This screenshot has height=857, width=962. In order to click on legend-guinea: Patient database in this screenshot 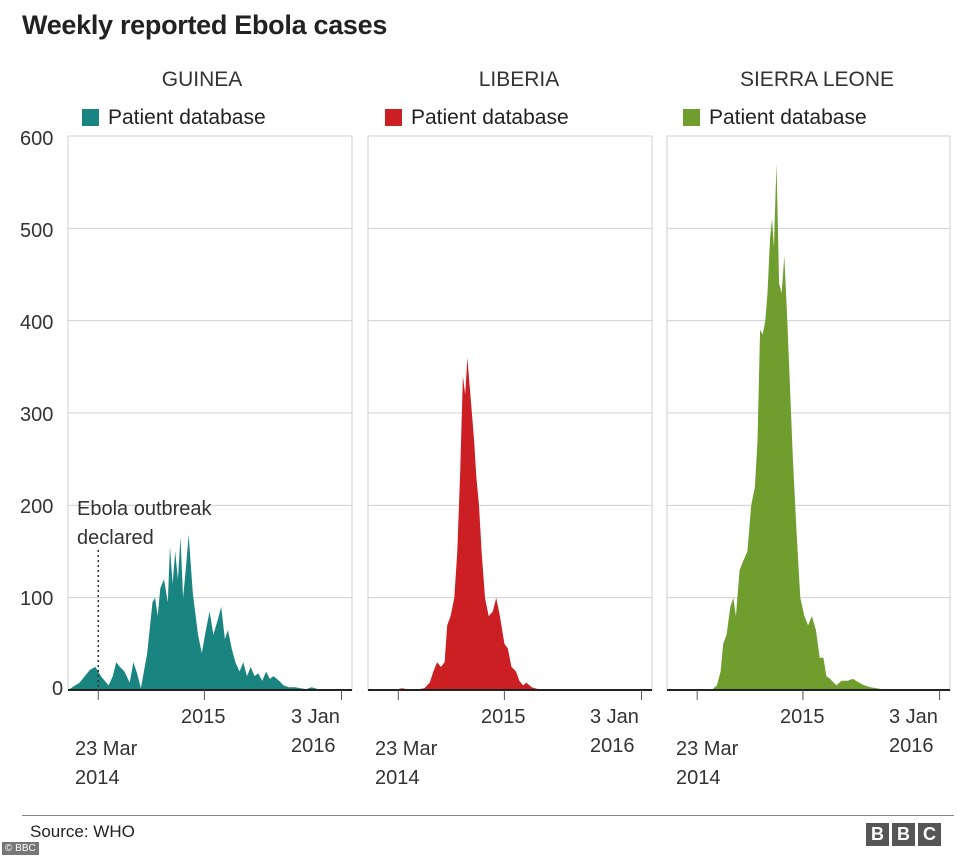, I will do `click(174, 118)`.